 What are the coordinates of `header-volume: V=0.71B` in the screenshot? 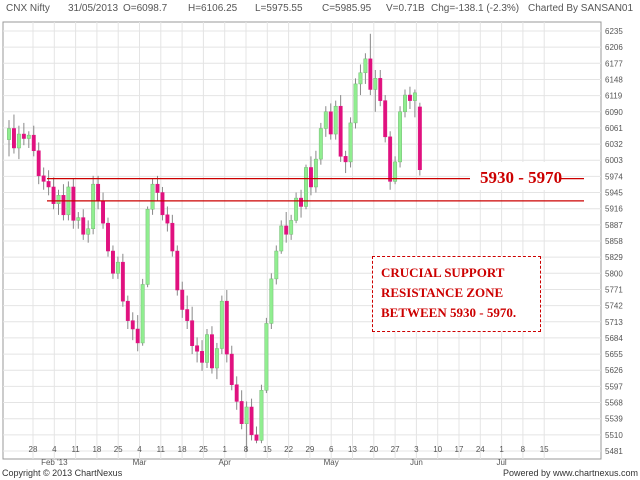 It's located at (405, 8).